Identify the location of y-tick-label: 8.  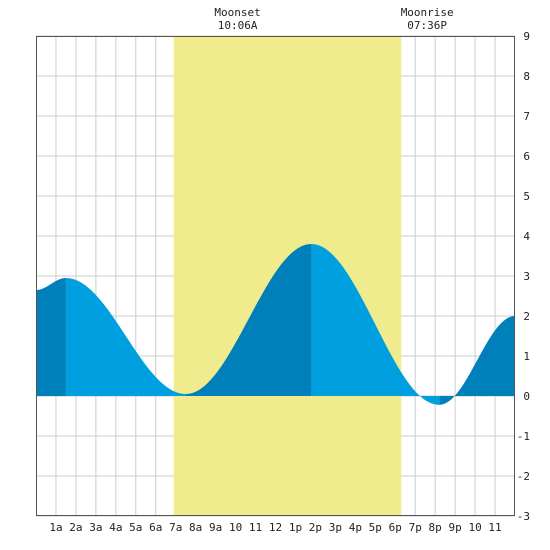
(526, 76).